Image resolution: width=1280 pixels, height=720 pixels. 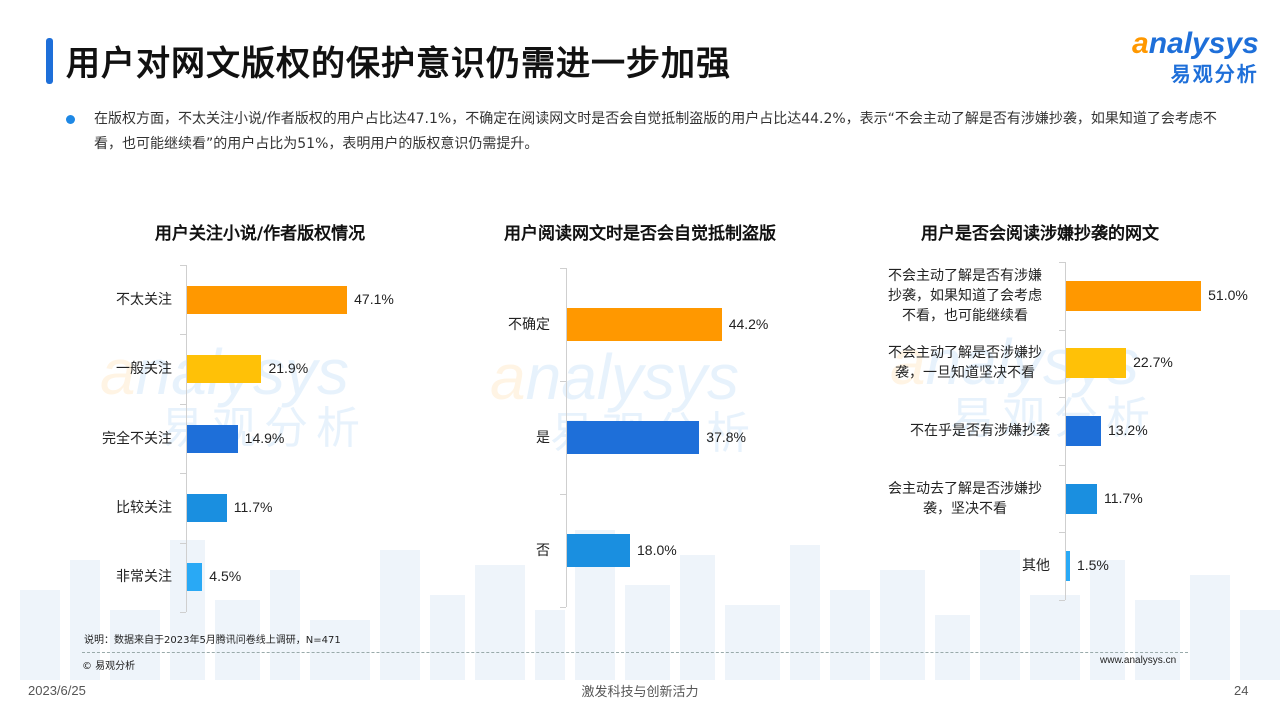 What do you see at coordinates (965, 275) in the screenshot?
I see `category-label-line: 不会主动了解是否有涉嫌` at bounding box center [965, 275].